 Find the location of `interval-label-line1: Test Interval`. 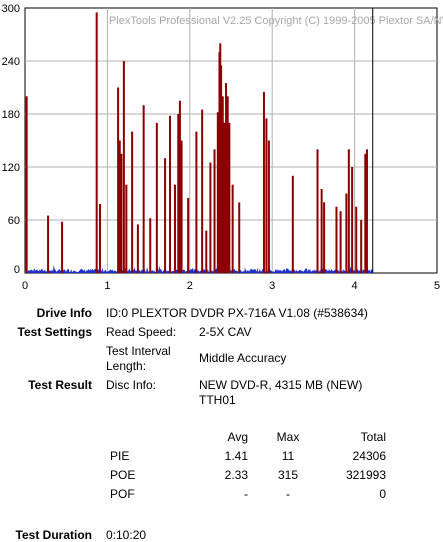

interval-label-line1: Test Interval is located at coordinates (138, 351).